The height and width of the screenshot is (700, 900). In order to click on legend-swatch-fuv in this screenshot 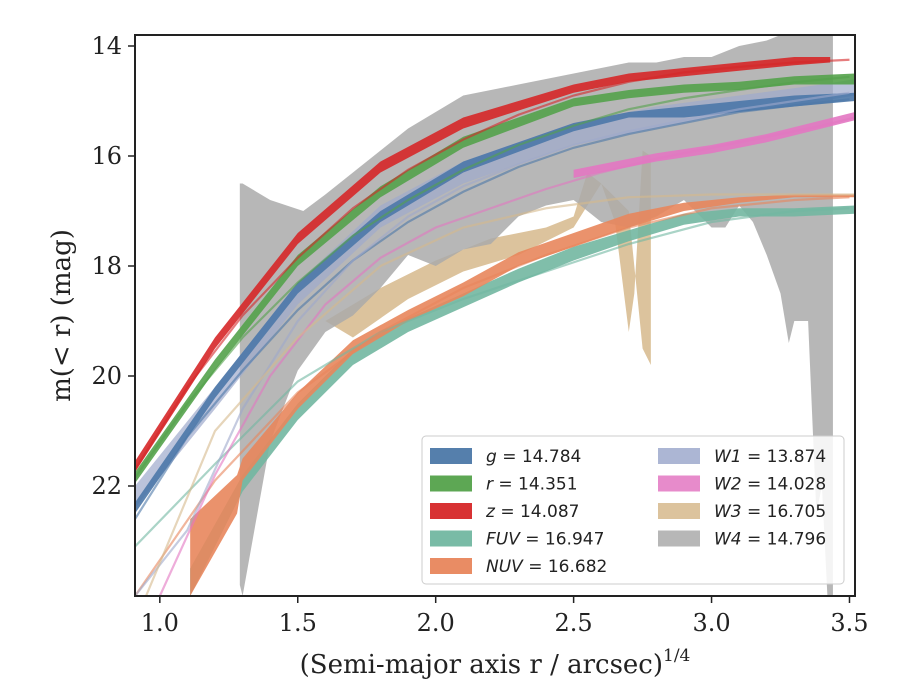, I will do `click(451, 538)`.